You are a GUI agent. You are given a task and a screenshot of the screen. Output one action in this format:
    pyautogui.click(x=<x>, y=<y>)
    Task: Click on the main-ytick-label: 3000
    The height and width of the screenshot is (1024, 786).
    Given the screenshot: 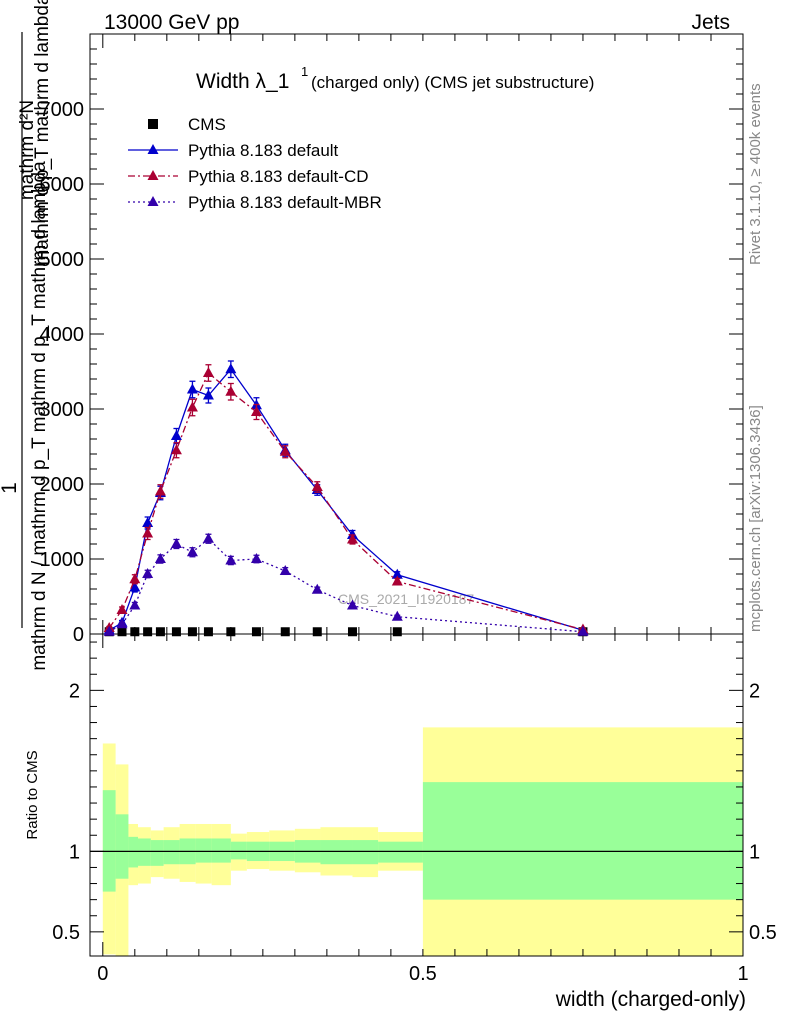 What is the action you would take?
    pyautogui.click(x=62, y=410)
    